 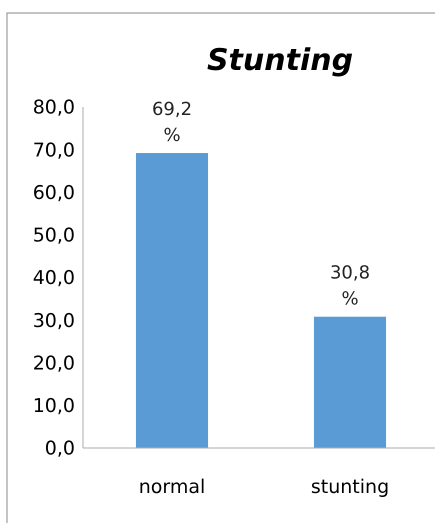 I want to click on y-tick-label: 60,0, so click(x=53, y=193).